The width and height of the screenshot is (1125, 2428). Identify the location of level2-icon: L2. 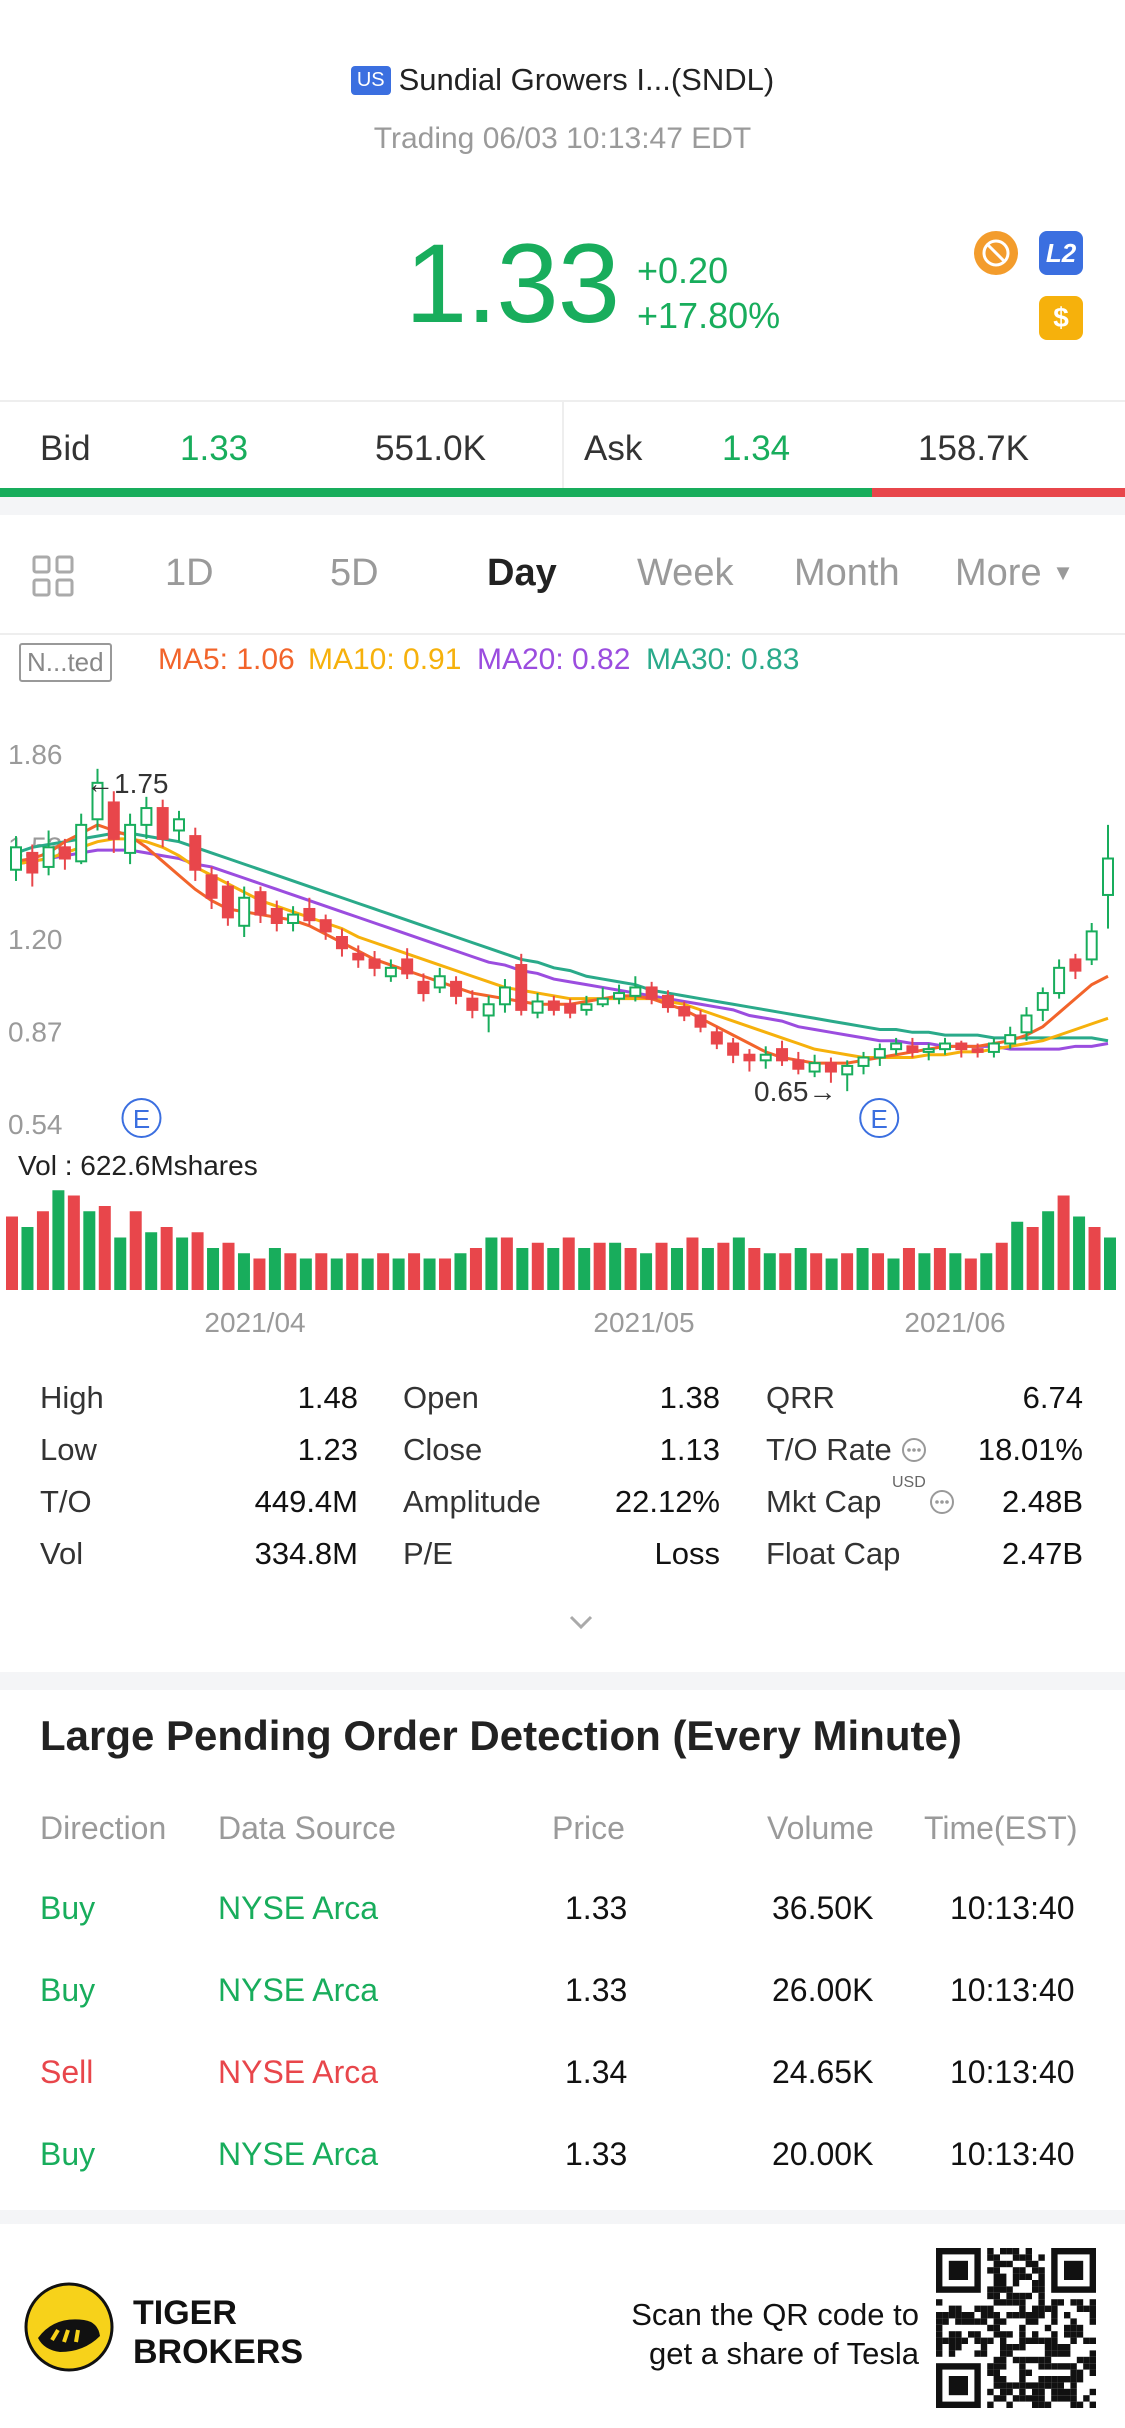
(1061, 253).